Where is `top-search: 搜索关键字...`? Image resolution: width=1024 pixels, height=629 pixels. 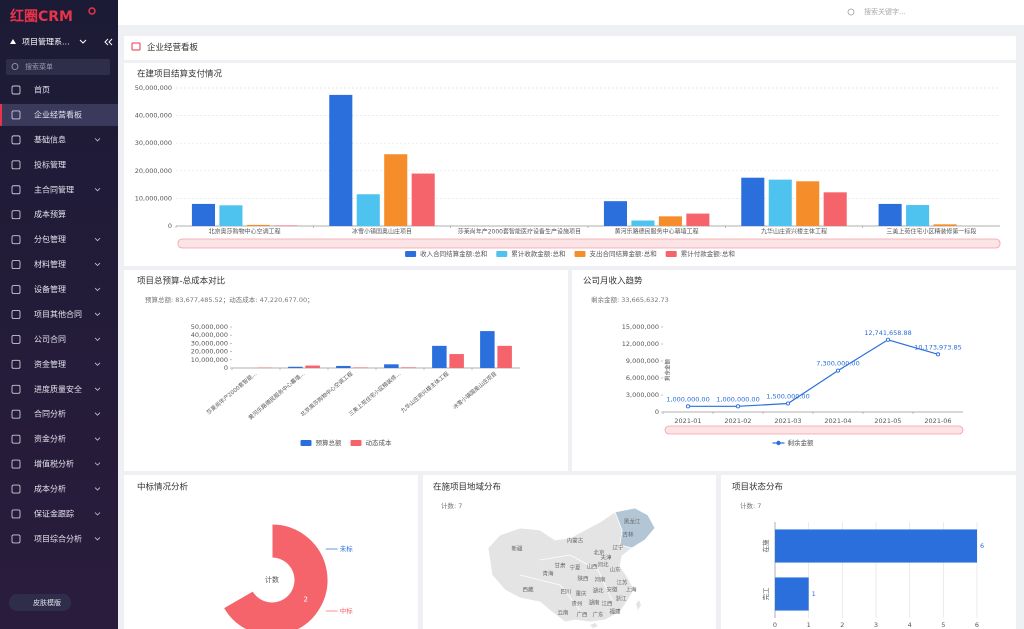 top-search: 搜索关键字... is located at coordinates (885, 11).